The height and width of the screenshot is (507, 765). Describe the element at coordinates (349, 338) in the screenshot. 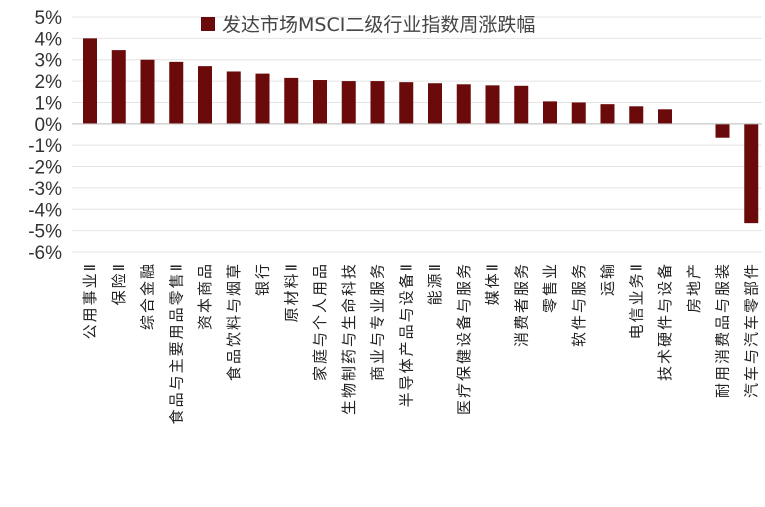

I see `category-label: 生物制药与生命科技` at that location.